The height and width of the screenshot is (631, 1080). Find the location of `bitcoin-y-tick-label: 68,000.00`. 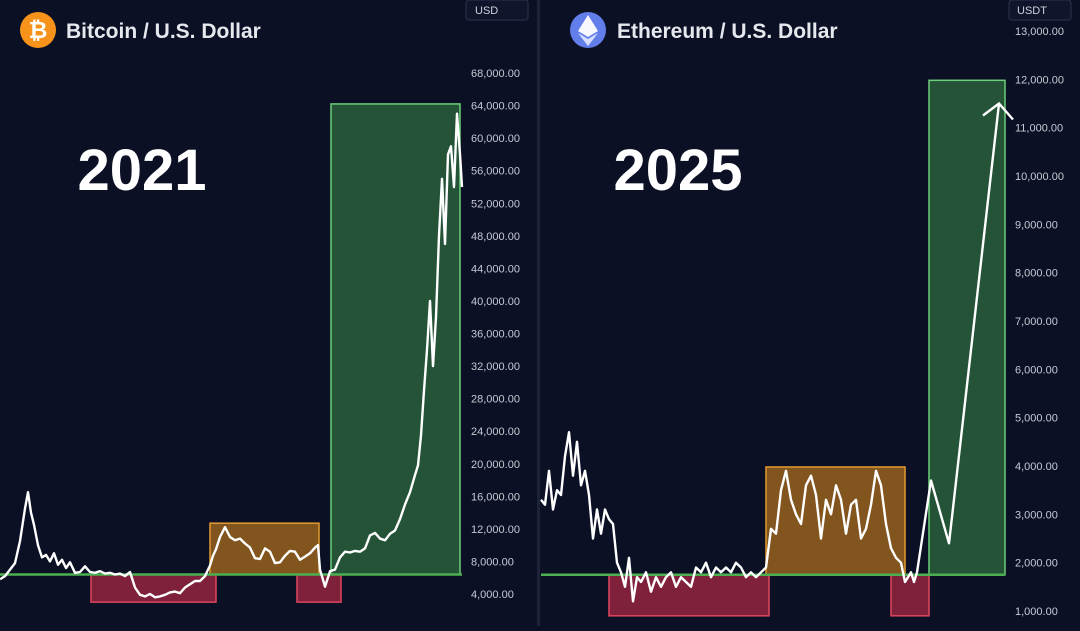

bitcoin-y-tick-label: 68,000.00 is located at coordinates (495, 74).